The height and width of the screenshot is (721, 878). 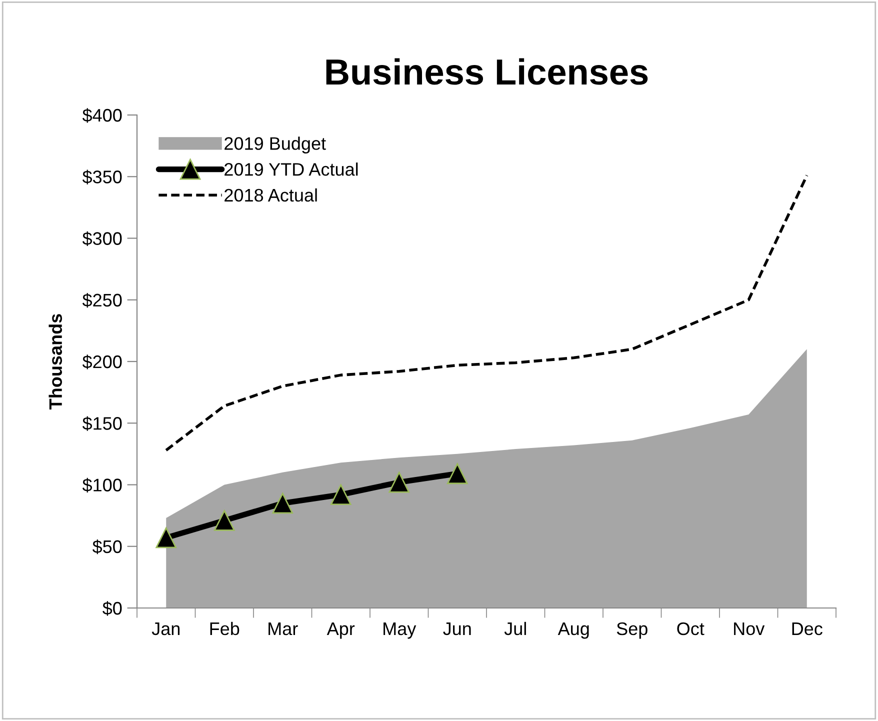 What do you see at coordinates (102, 238) in the screenshot?
I see `y-tick-label: $300` at bounding box center [102, 238].